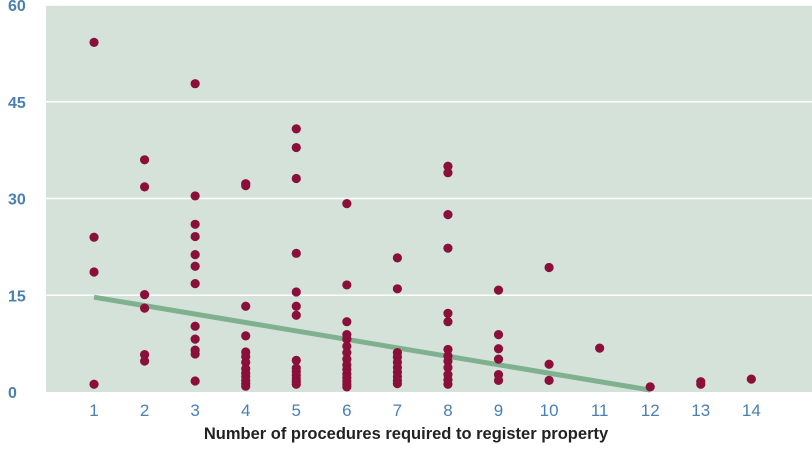 Image resolution: width=812 pixels, height=457 pixels. I want to click on x-tick-label: 6, so click(346, 410).